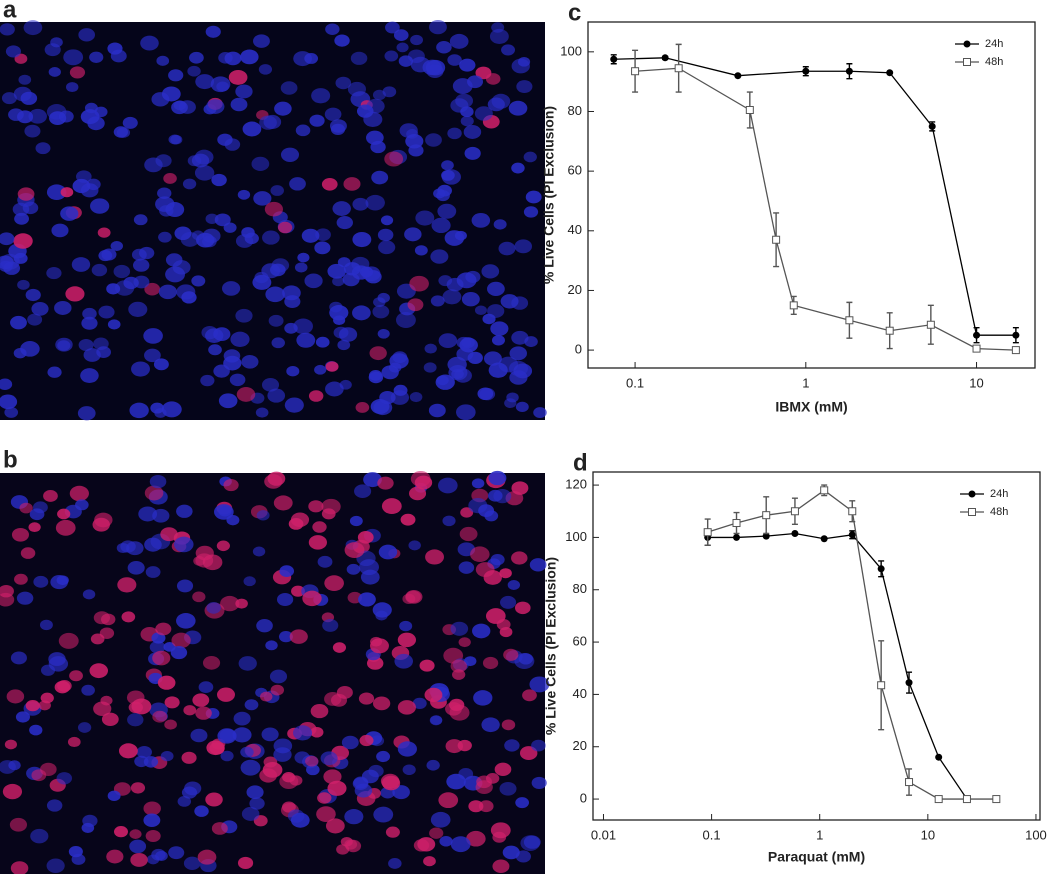 Image resolution: width=1050 pixels, height=874 pixels. Describe the element at coordinates (1036, 834) in the screenshot. I see `x-tick-label: 100` at that location.